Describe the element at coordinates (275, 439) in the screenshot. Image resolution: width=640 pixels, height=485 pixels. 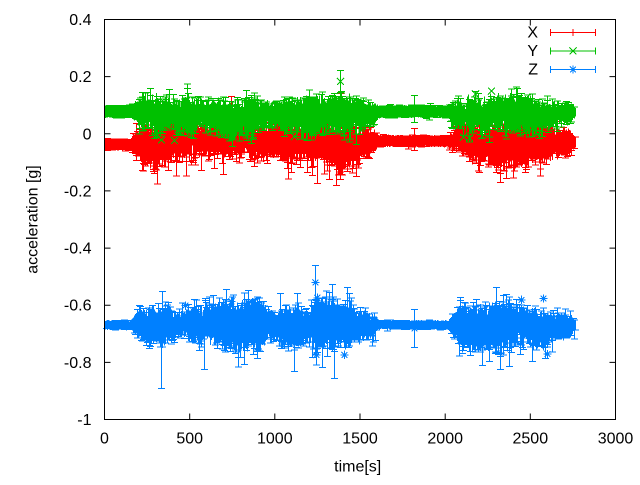
I see `svg-text: 1000` at that location.